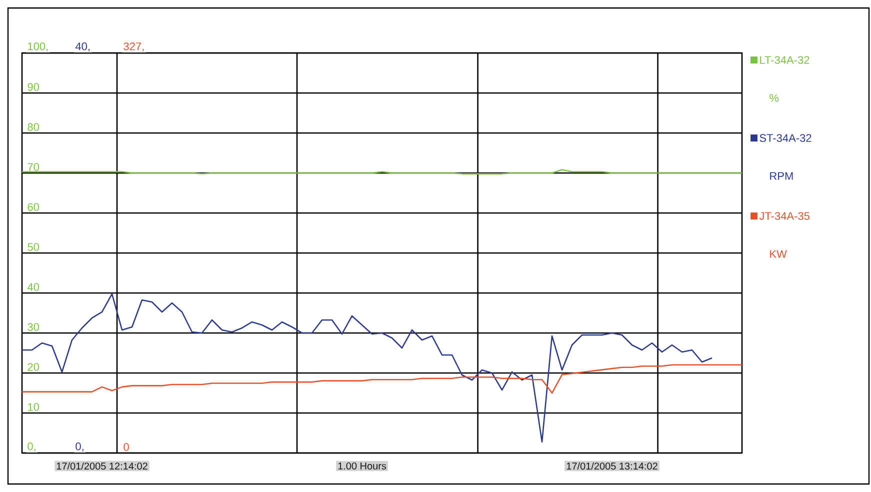 This screenshot has width=871, height=492. I want to click on y-tick-label: 50, so click(34, 247).